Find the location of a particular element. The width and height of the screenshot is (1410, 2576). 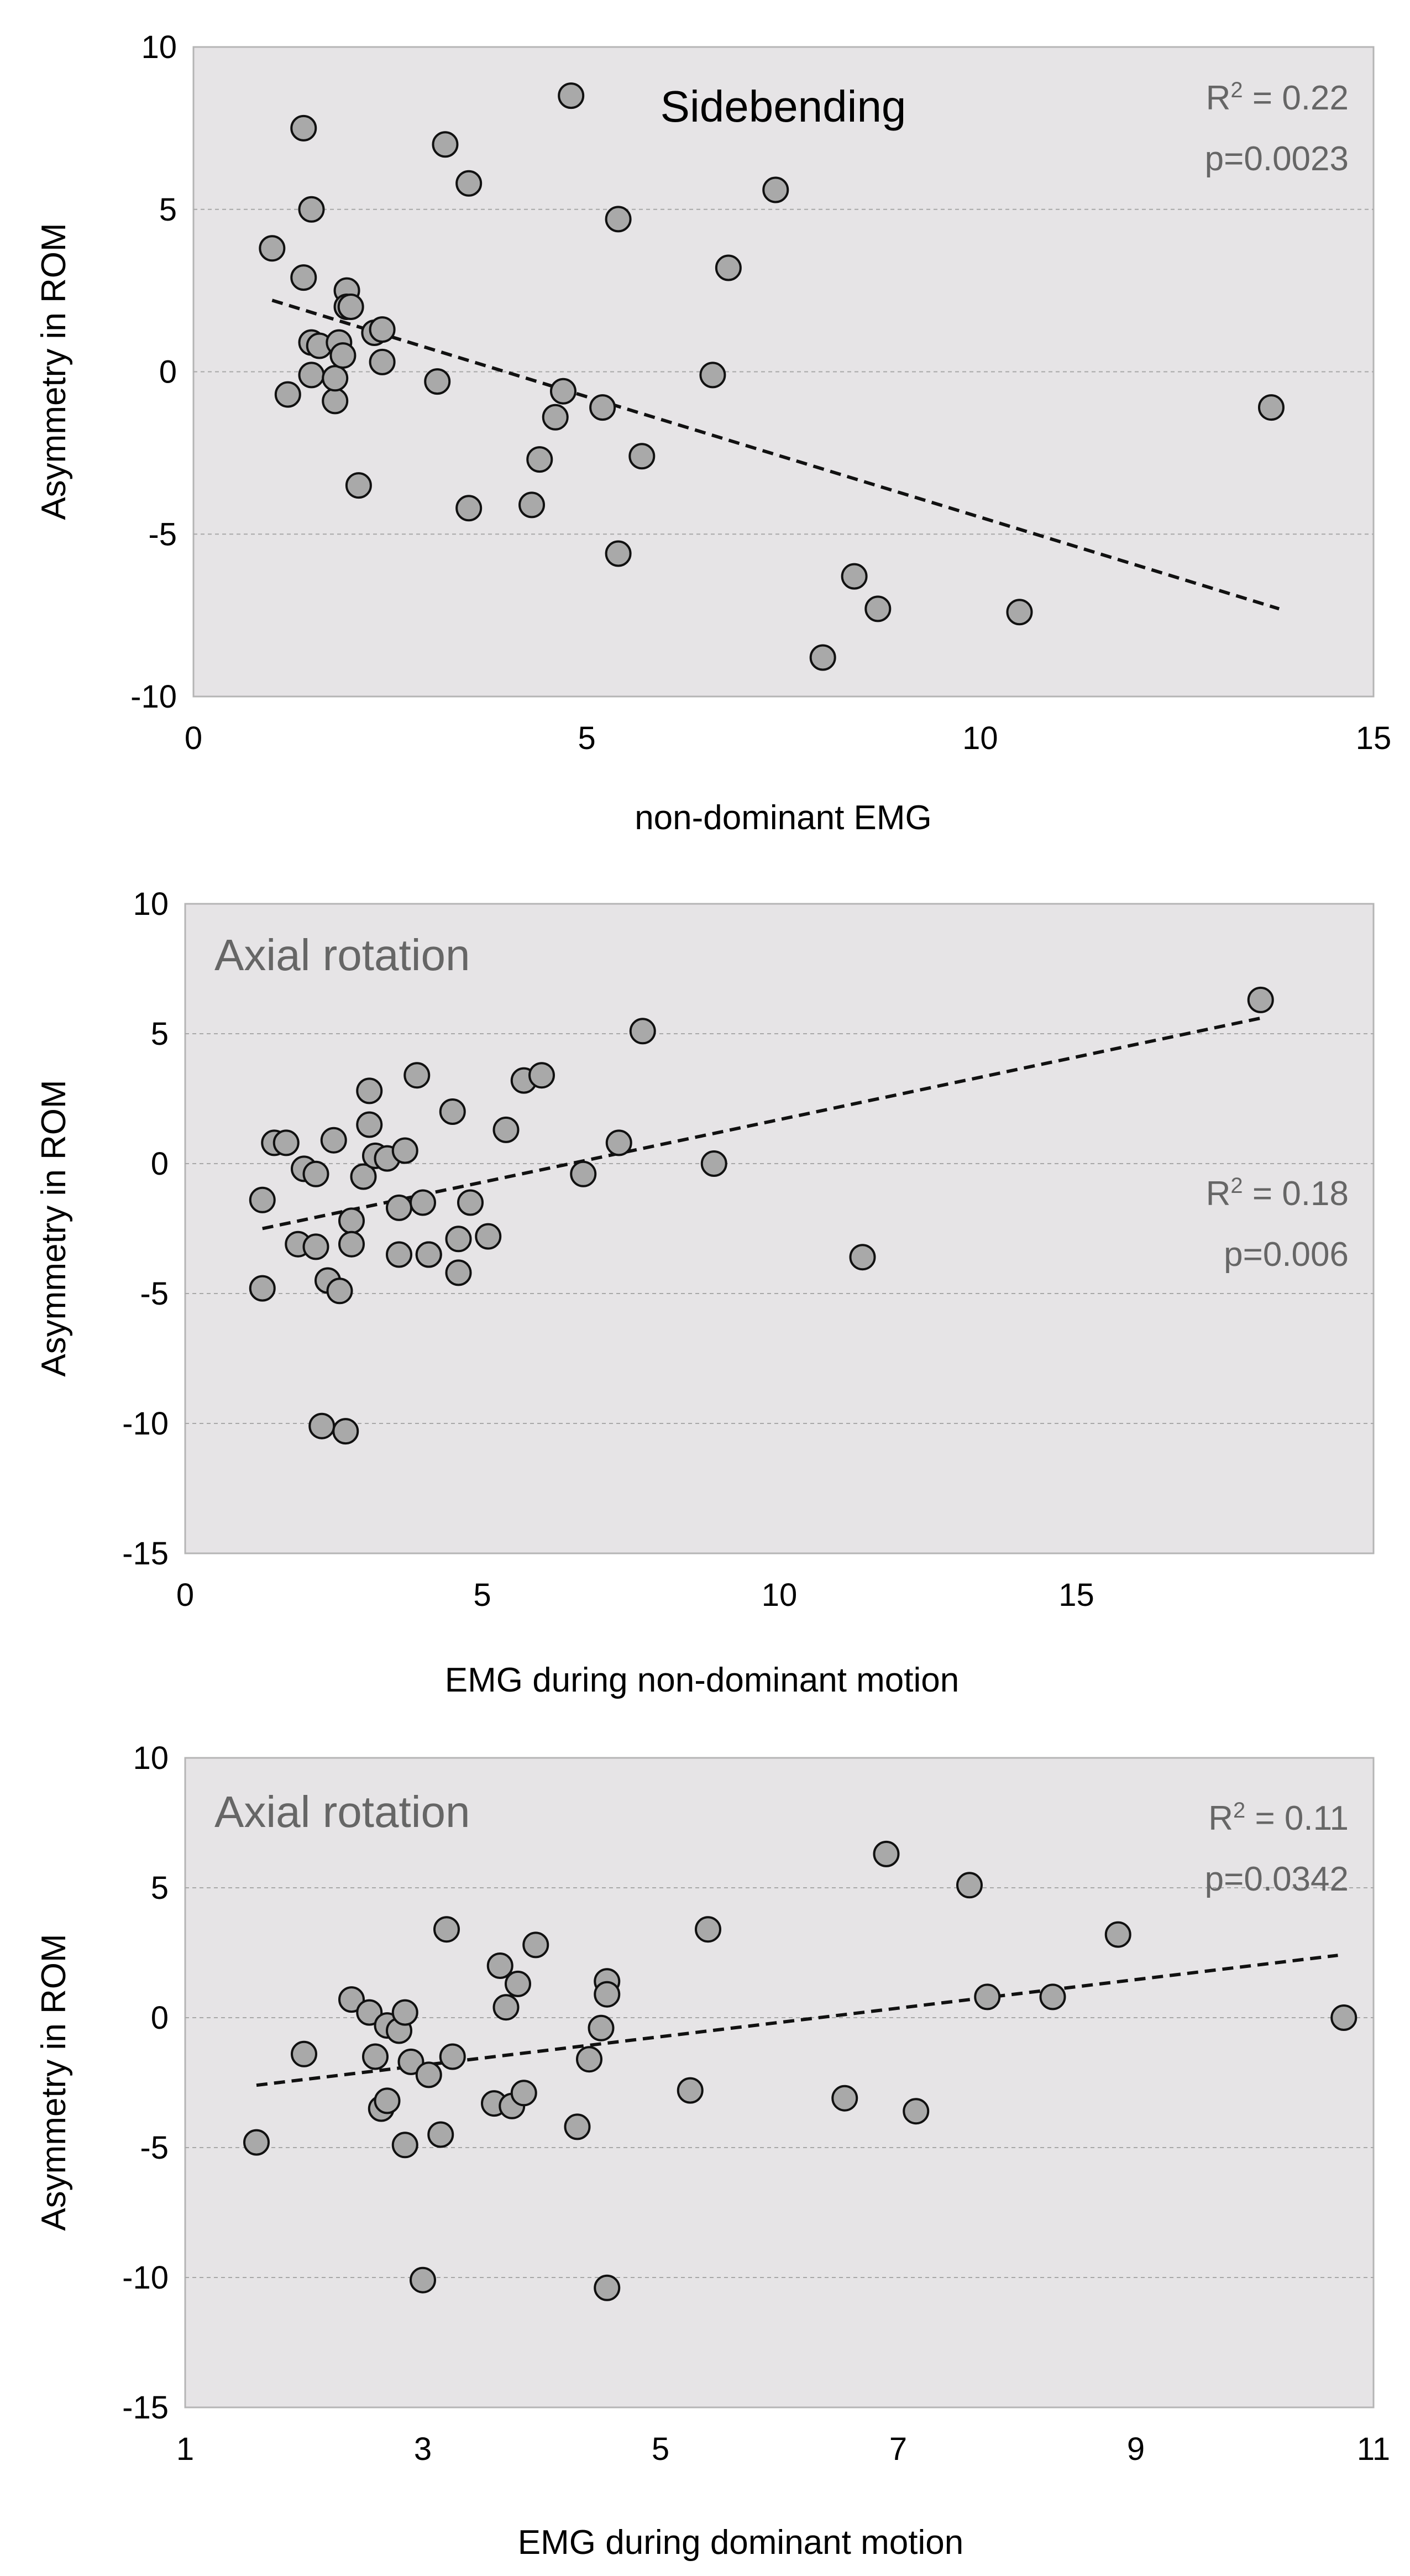

x-tick-labels: 1 3 5 7 9 11 is located at coordinates (783, 2449).